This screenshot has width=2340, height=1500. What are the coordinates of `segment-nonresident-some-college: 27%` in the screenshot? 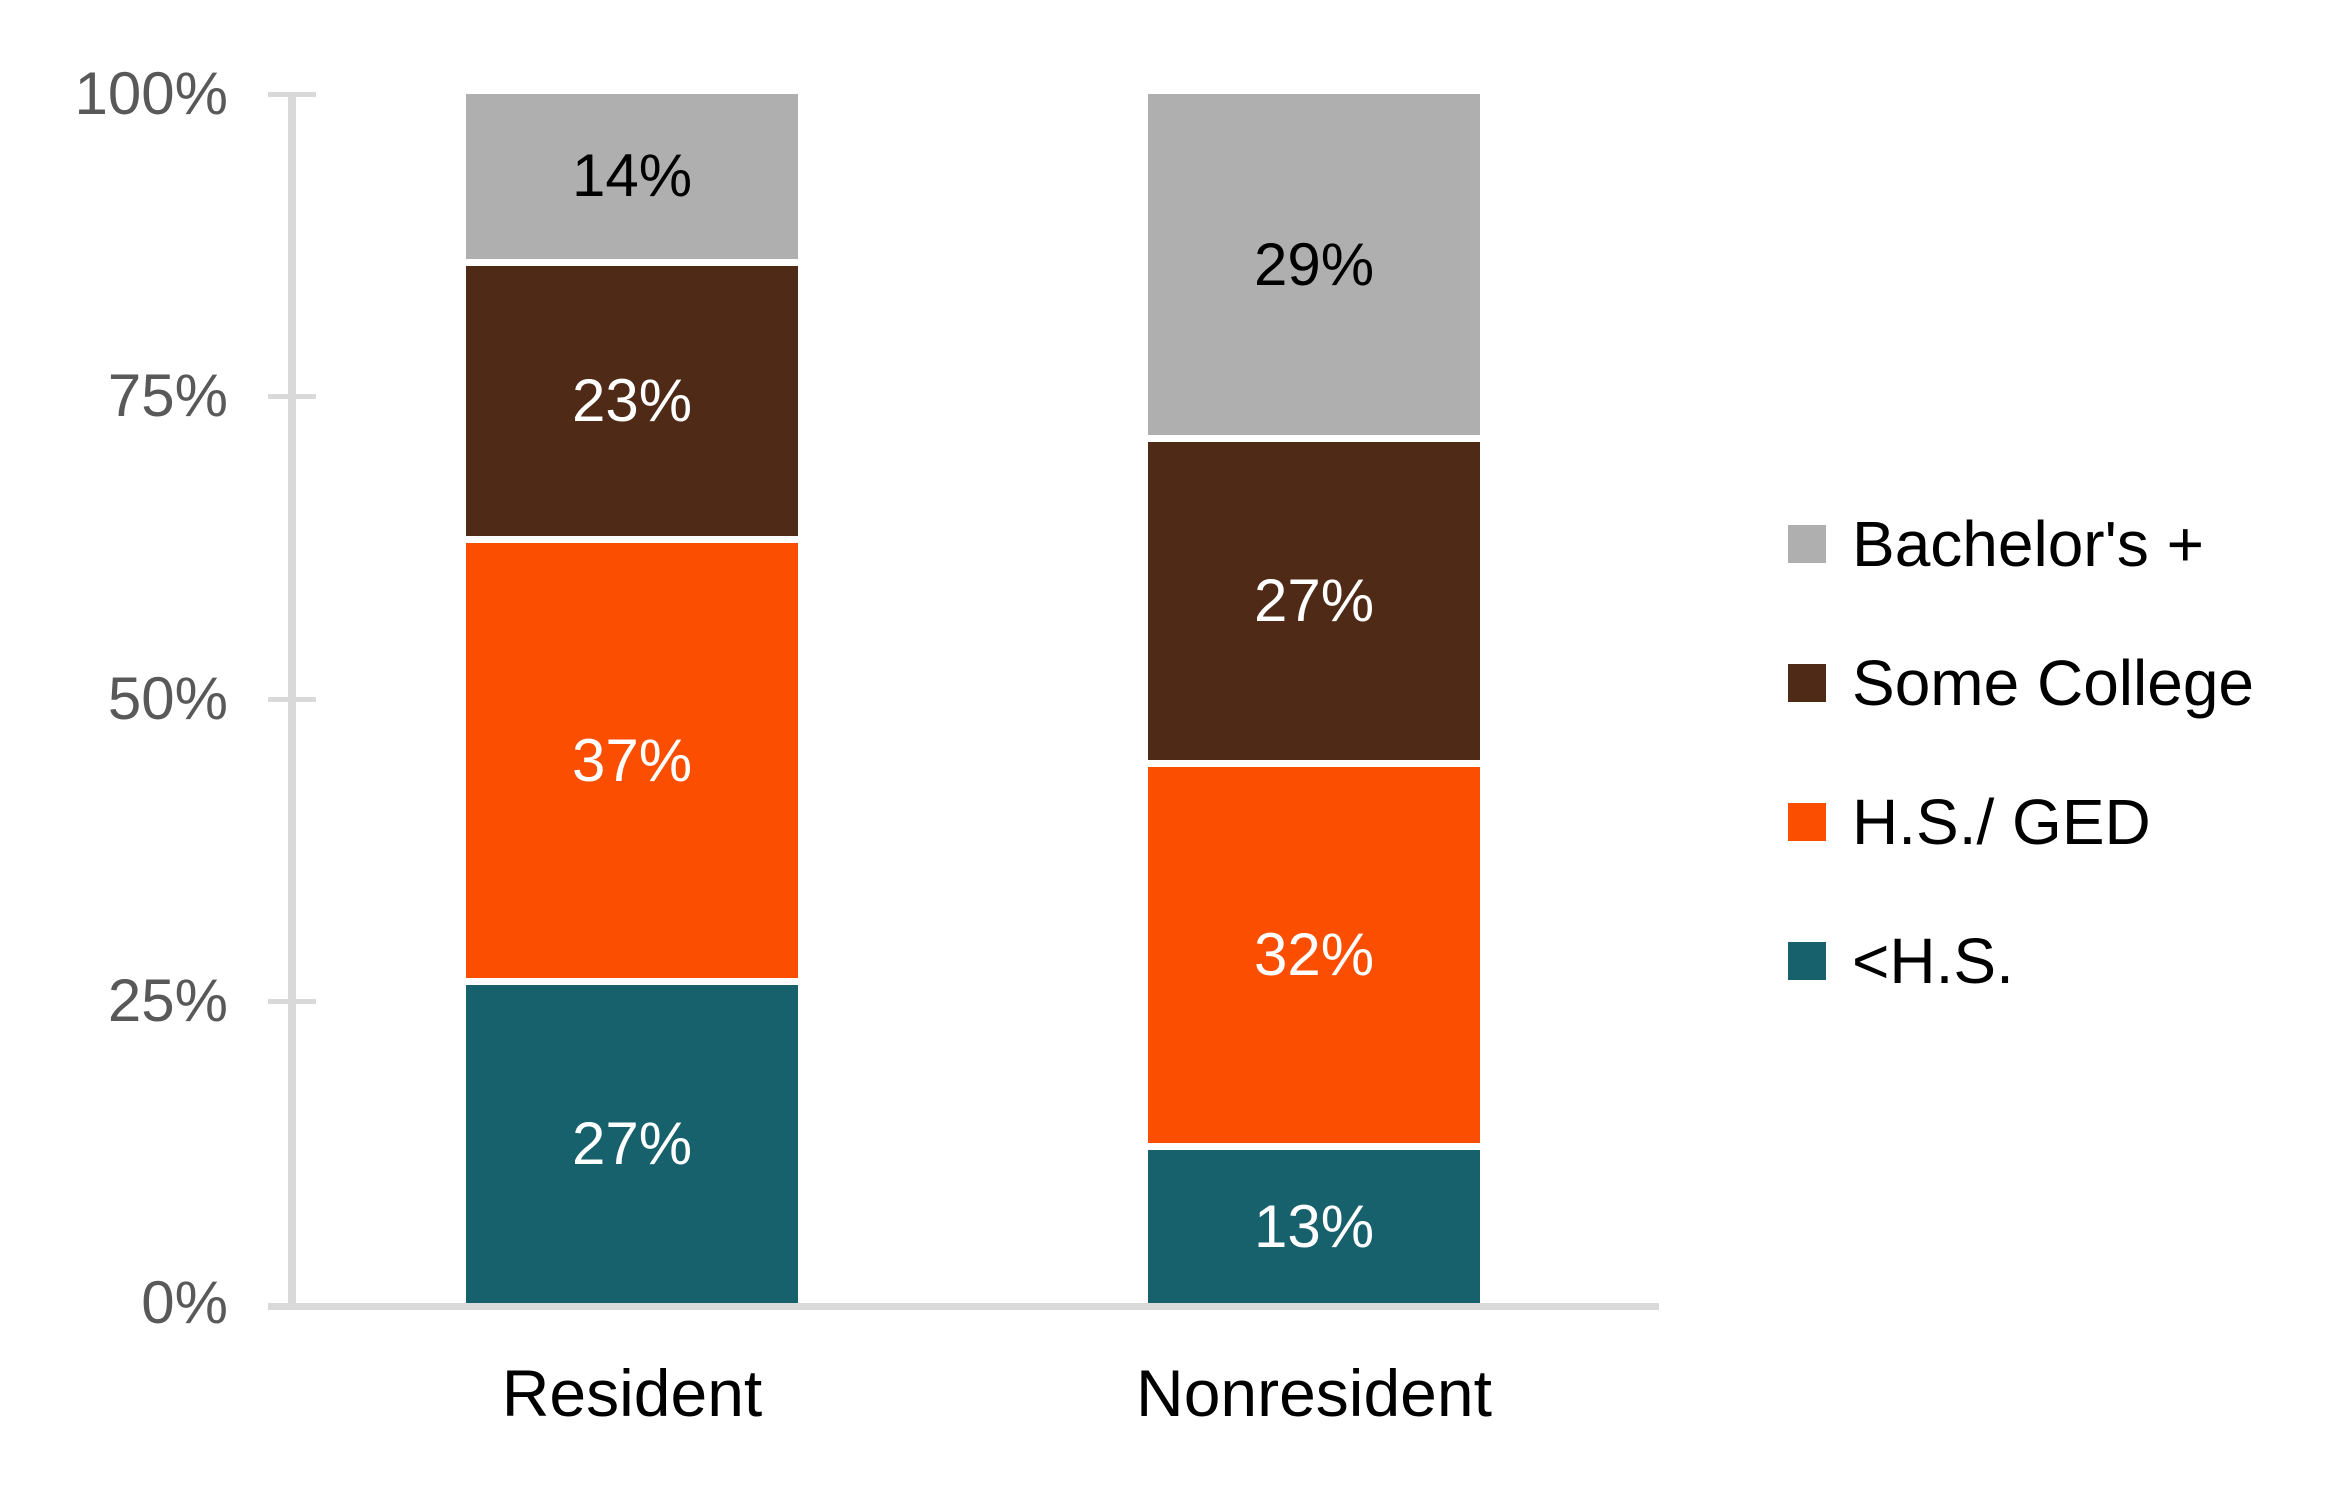 It's located at (1314, 604).